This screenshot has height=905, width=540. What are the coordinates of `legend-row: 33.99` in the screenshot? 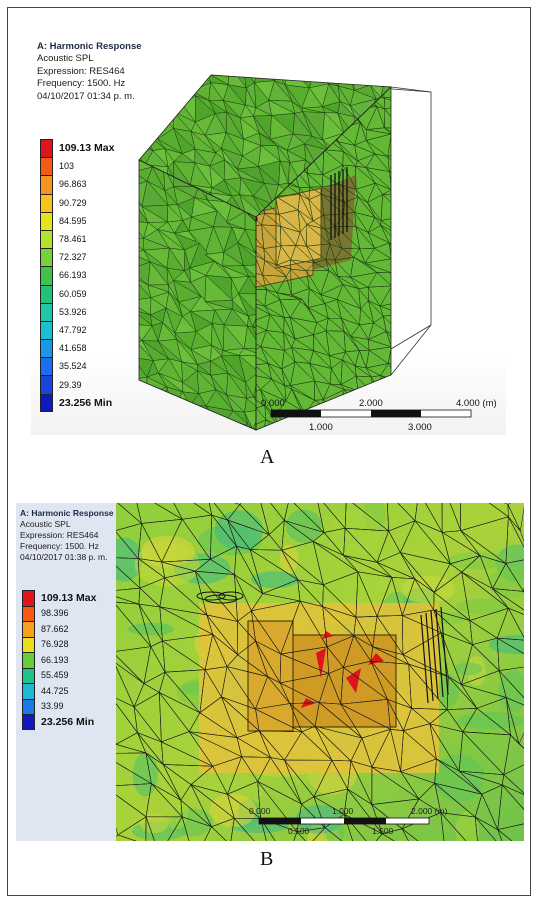 It's located at (59, 706).